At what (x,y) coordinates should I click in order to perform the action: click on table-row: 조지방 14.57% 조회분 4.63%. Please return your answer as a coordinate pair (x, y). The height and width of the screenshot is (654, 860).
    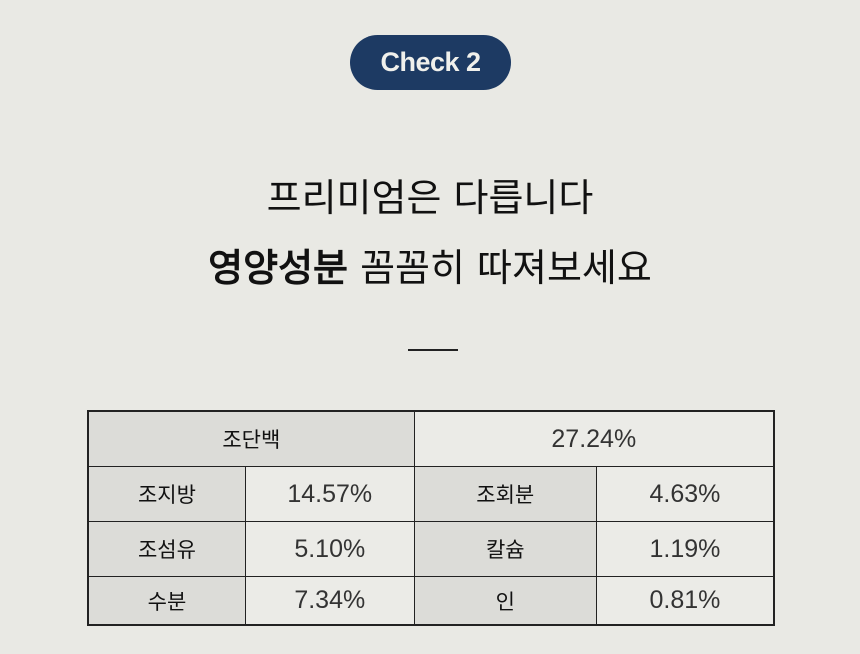
    Looking at the image, I should click on (431, 494).